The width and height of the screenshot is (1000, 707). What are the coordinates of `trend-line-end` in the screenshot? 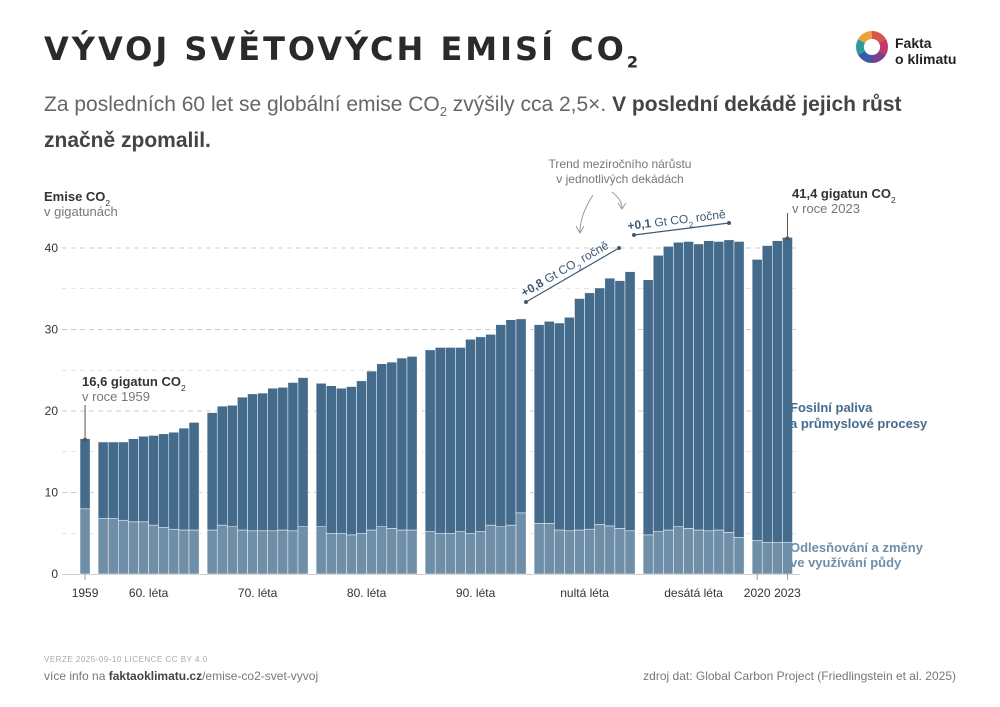 It's located at (729, 223).